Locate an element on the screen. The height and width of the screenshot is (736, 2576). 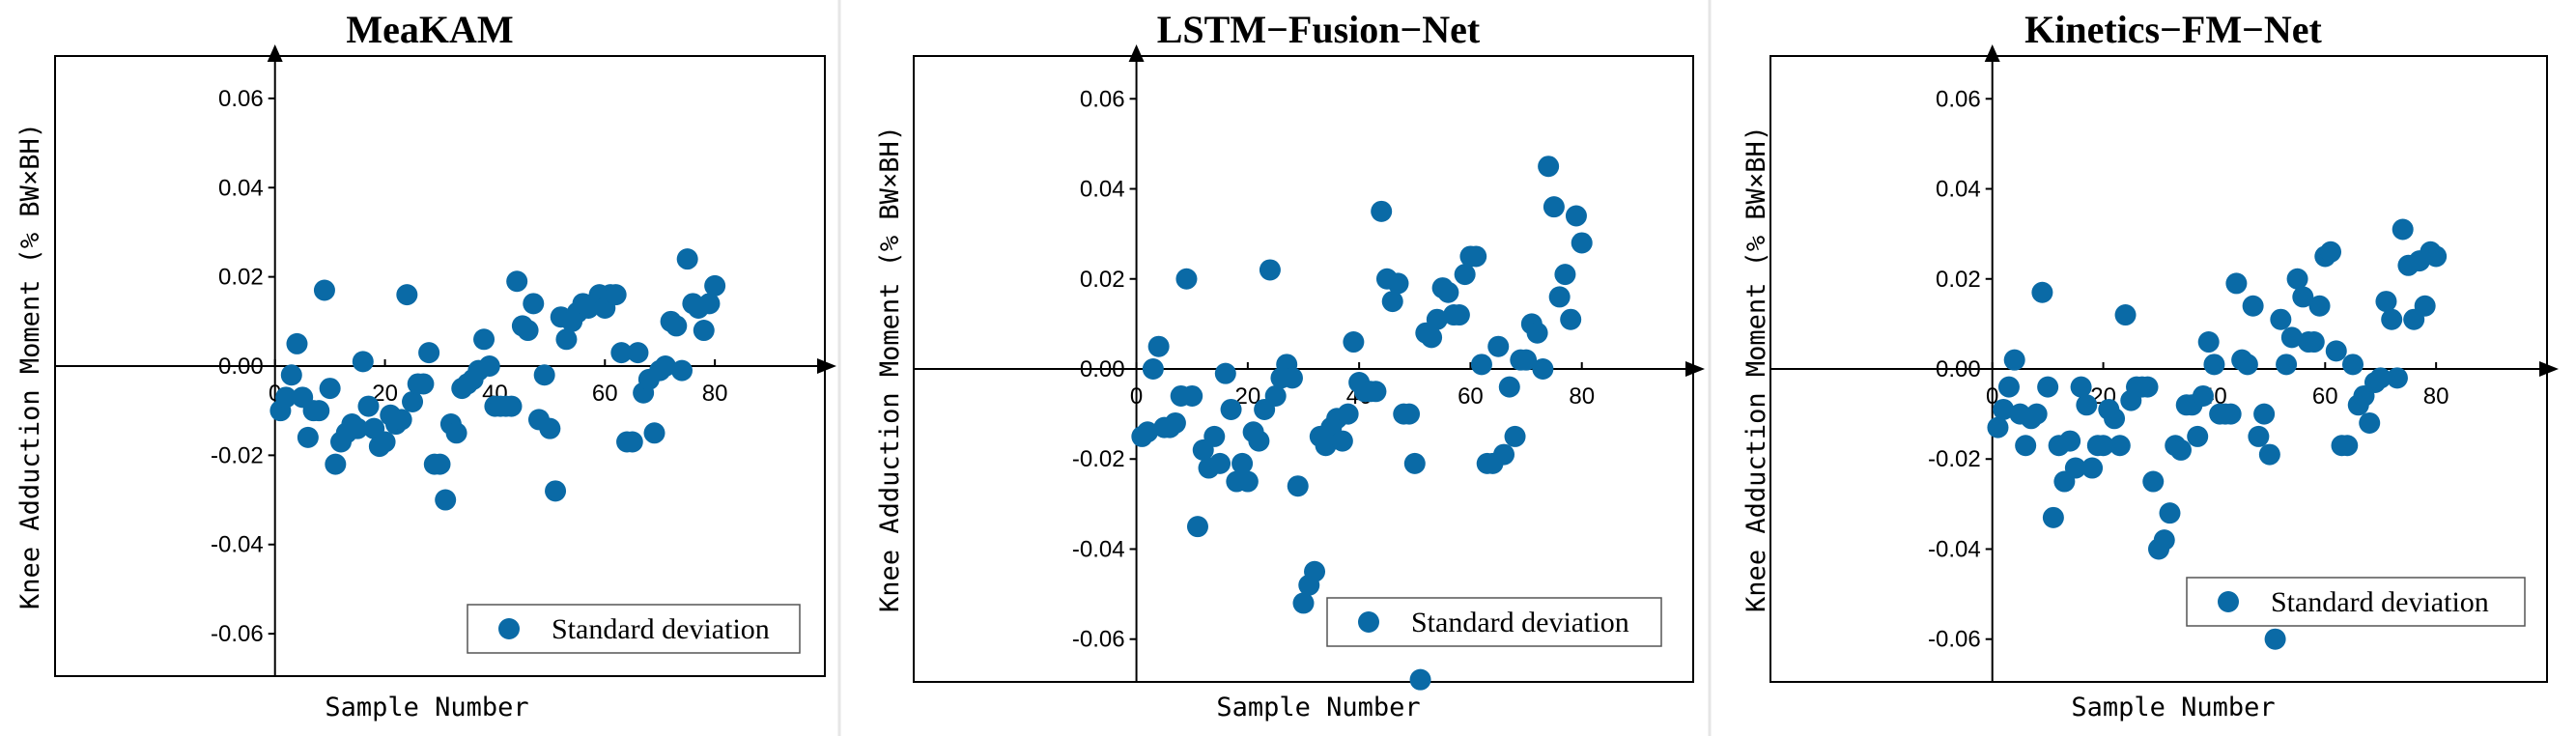
x-tick-label: 80 is located at coordinates (715, 394).